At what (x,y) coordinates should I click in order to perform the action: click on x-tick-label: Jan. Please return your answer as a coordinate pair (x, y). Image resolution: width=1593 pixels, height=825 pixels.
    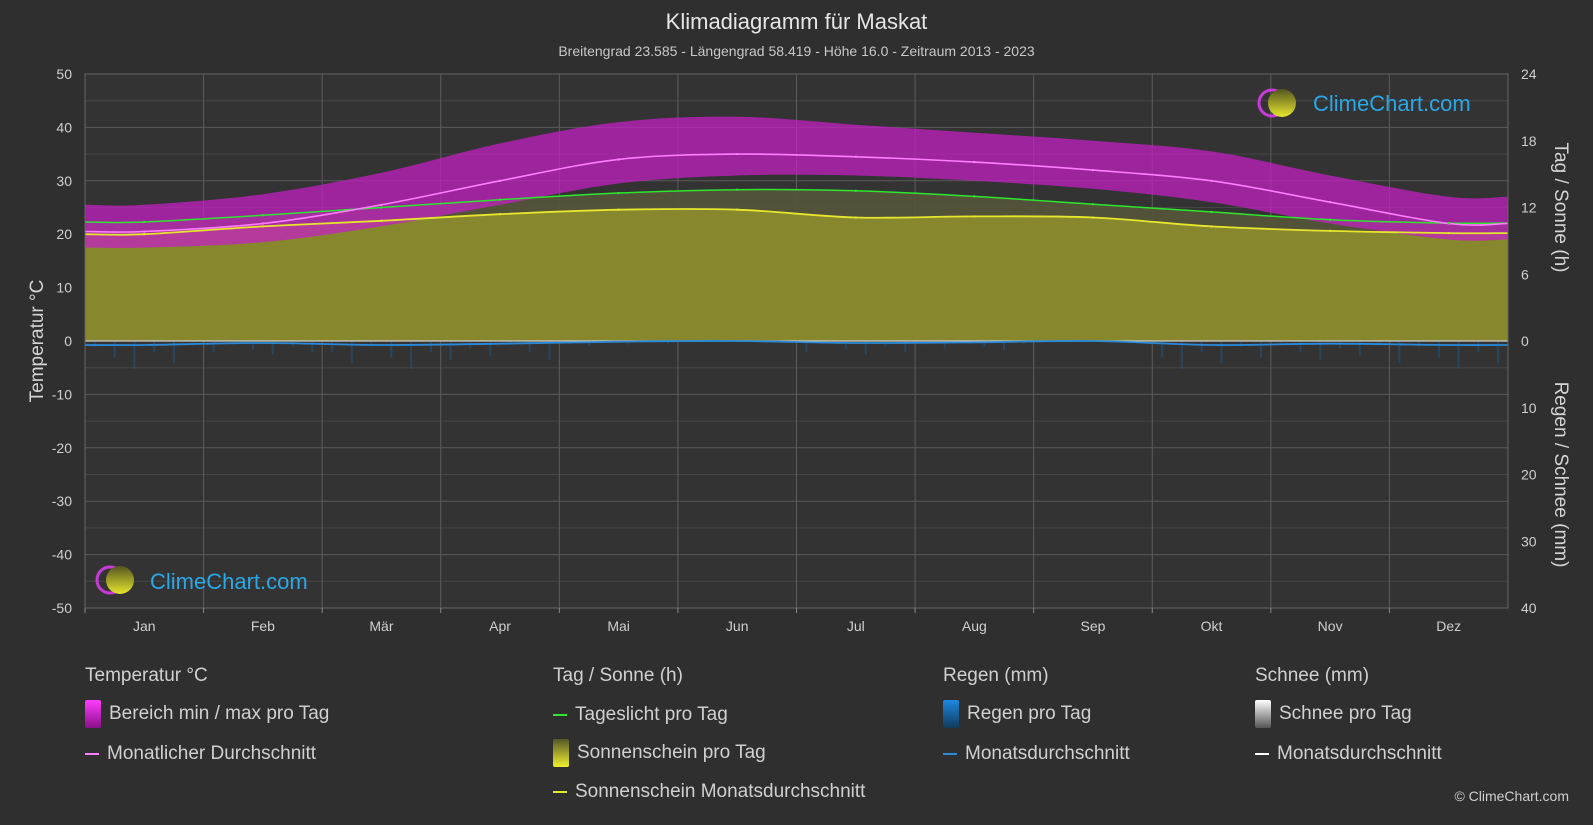
    Looking at the image, I should click on (144, 626).